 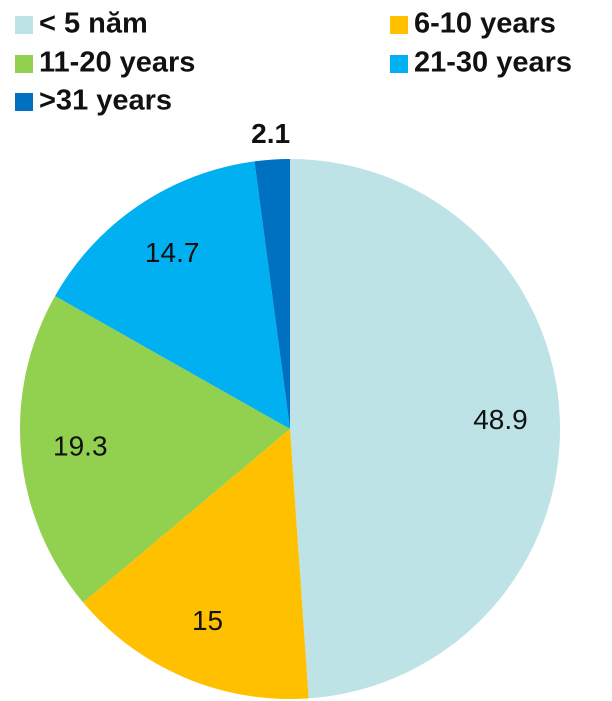 I want to click on data-label: 2.1, so click(x=270, y=133).